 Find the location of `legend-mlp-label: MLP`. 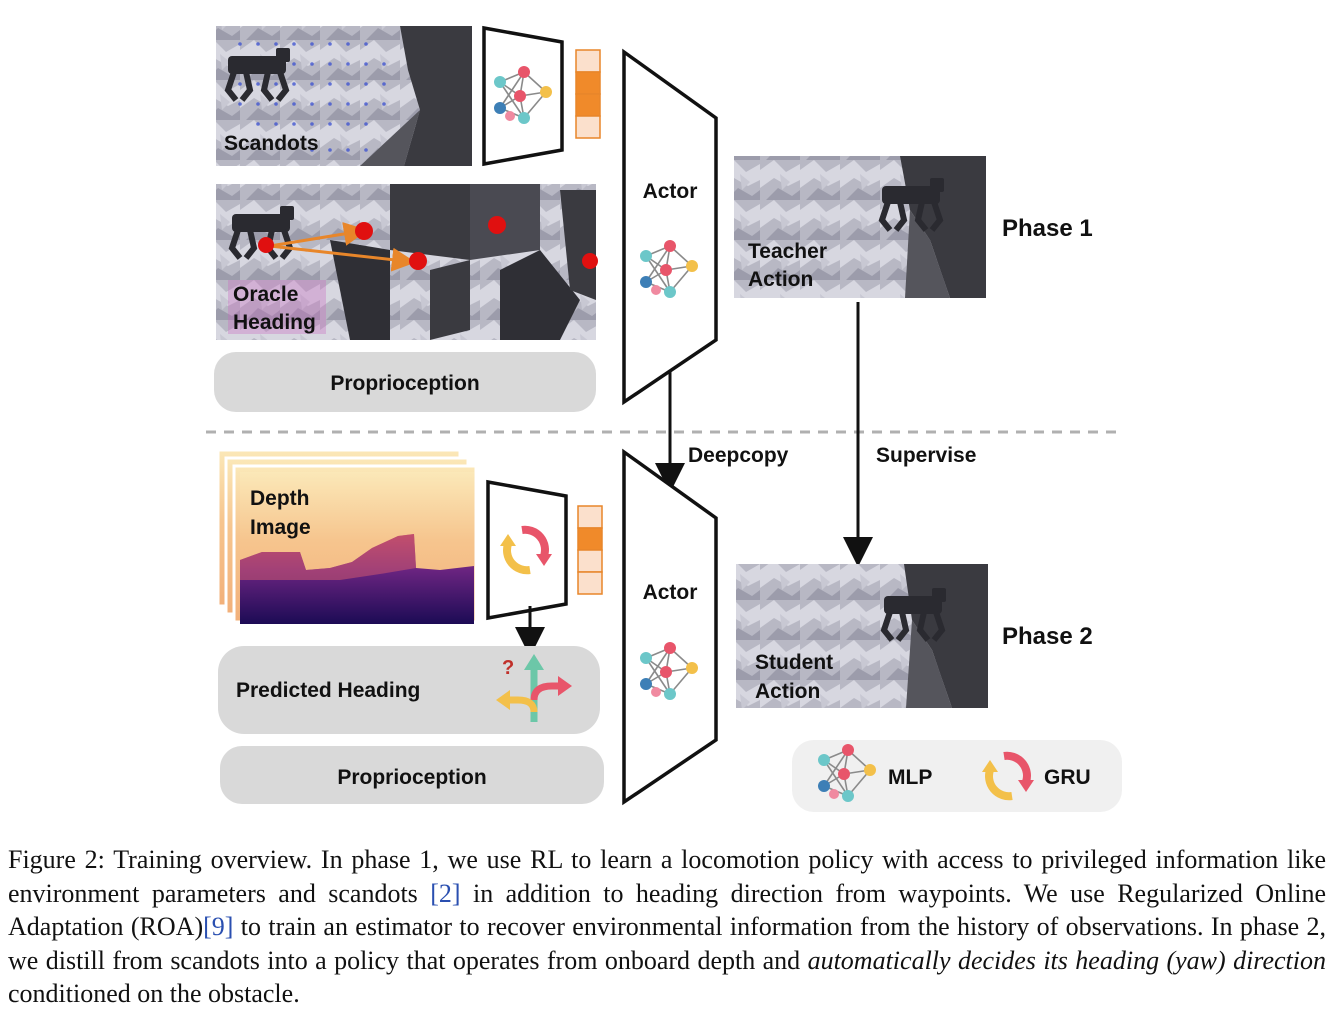

legend-mlp-label: MLP is located at coordinates (910, 777).